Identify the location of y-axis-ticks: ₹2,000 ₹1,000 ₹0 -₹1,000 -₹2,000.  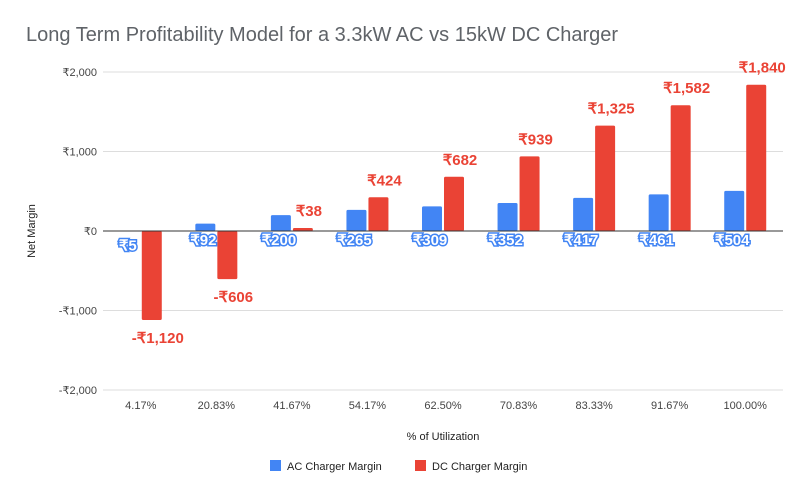
(78, 232).